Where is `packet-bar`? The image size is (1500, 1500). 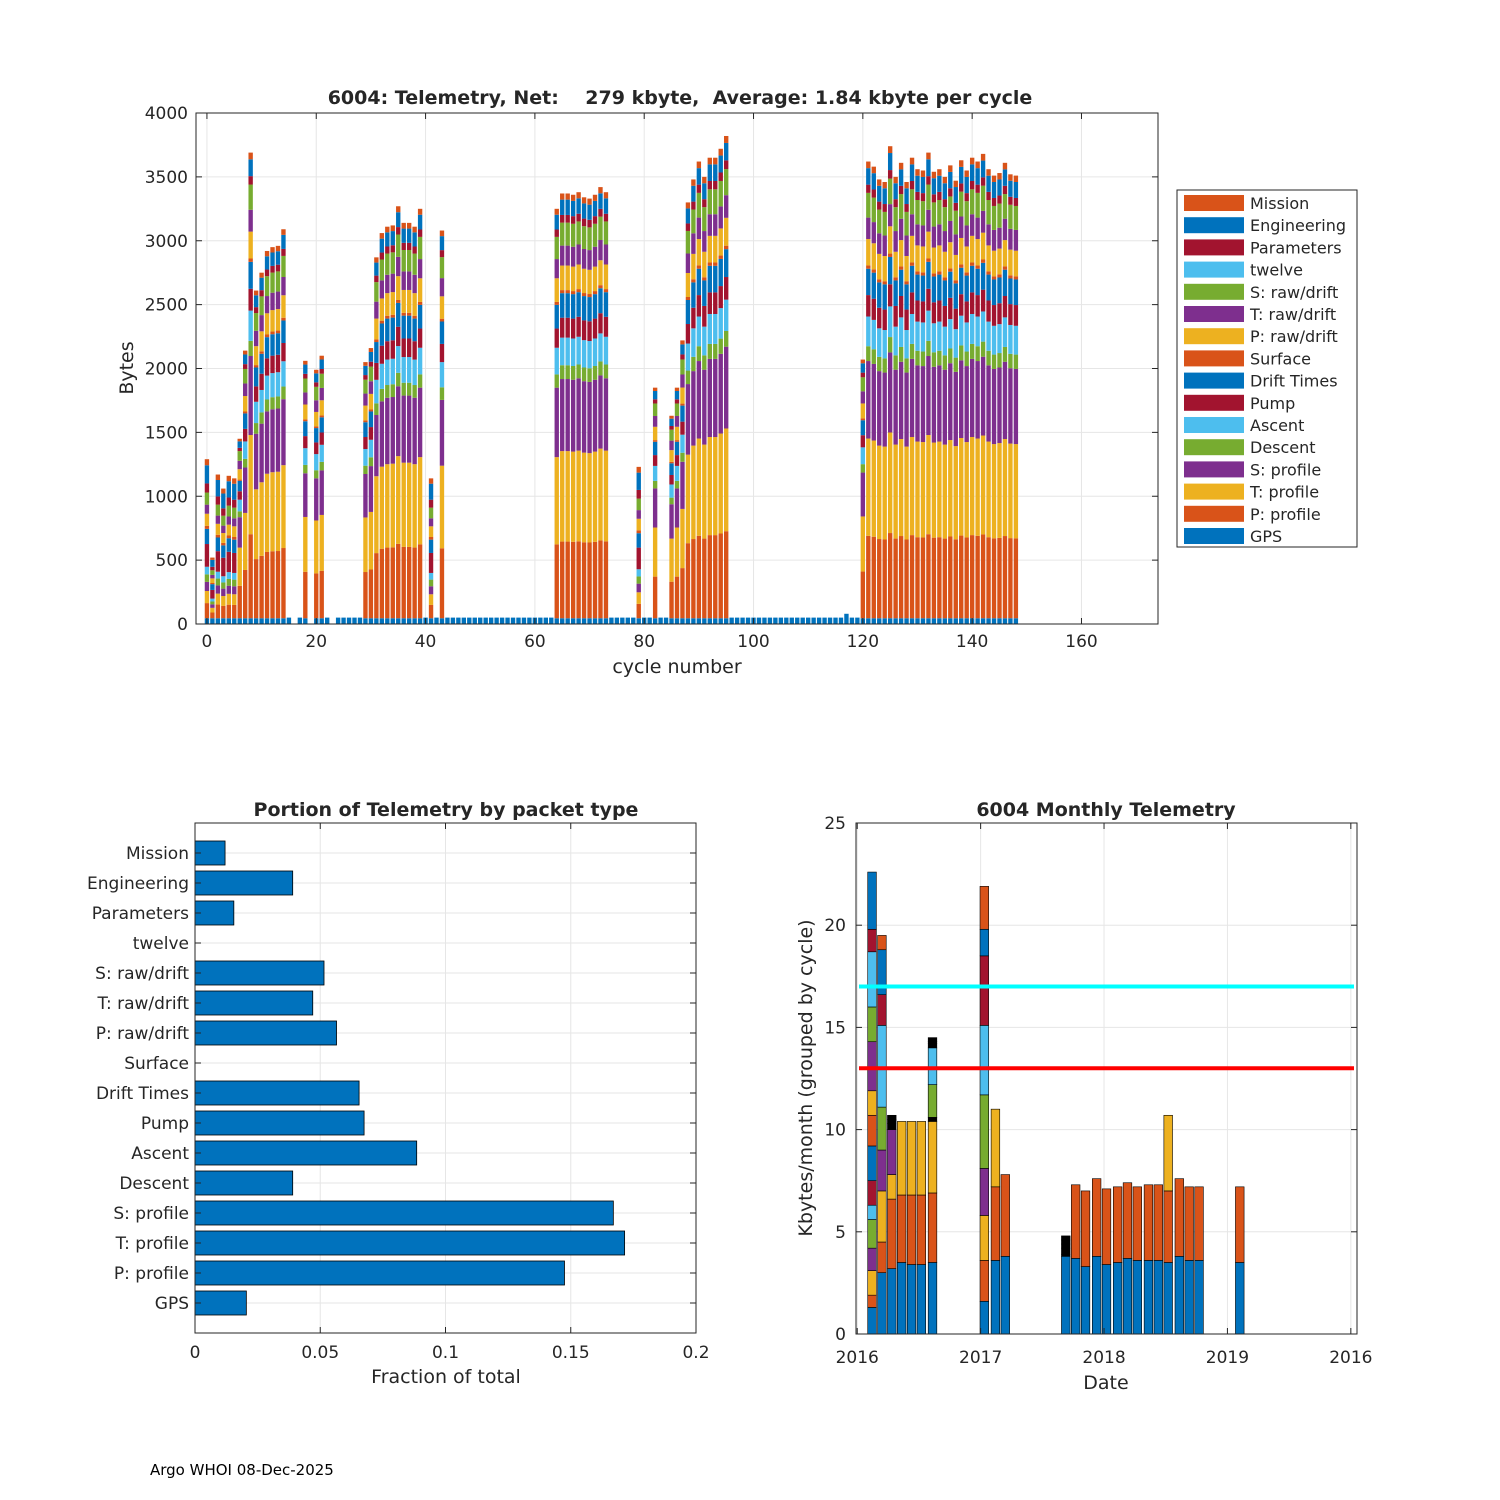
packet-bar is located at coordinates (404, 1213).